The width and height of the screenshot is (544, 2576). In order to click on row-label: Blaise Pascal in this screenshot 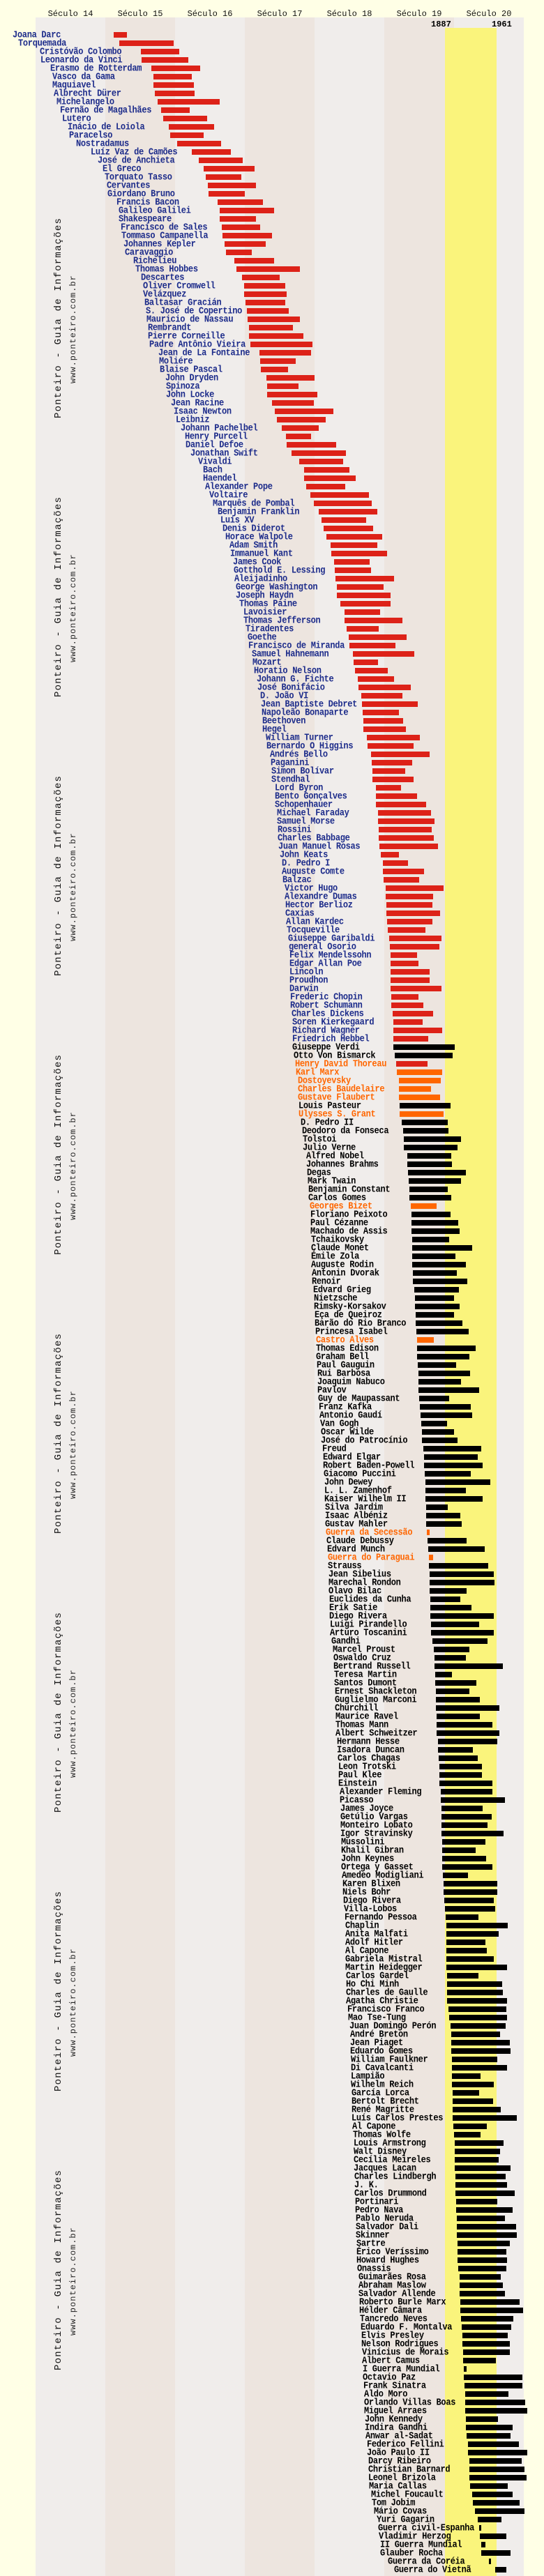, I will do `click(191, 369)`.